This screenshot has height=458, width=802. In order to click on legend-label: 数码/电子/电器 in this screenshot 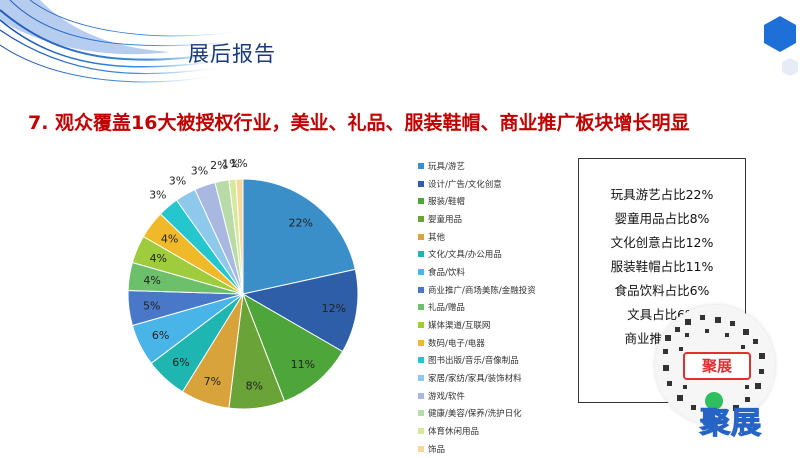, I will do `click(456, 343)`.